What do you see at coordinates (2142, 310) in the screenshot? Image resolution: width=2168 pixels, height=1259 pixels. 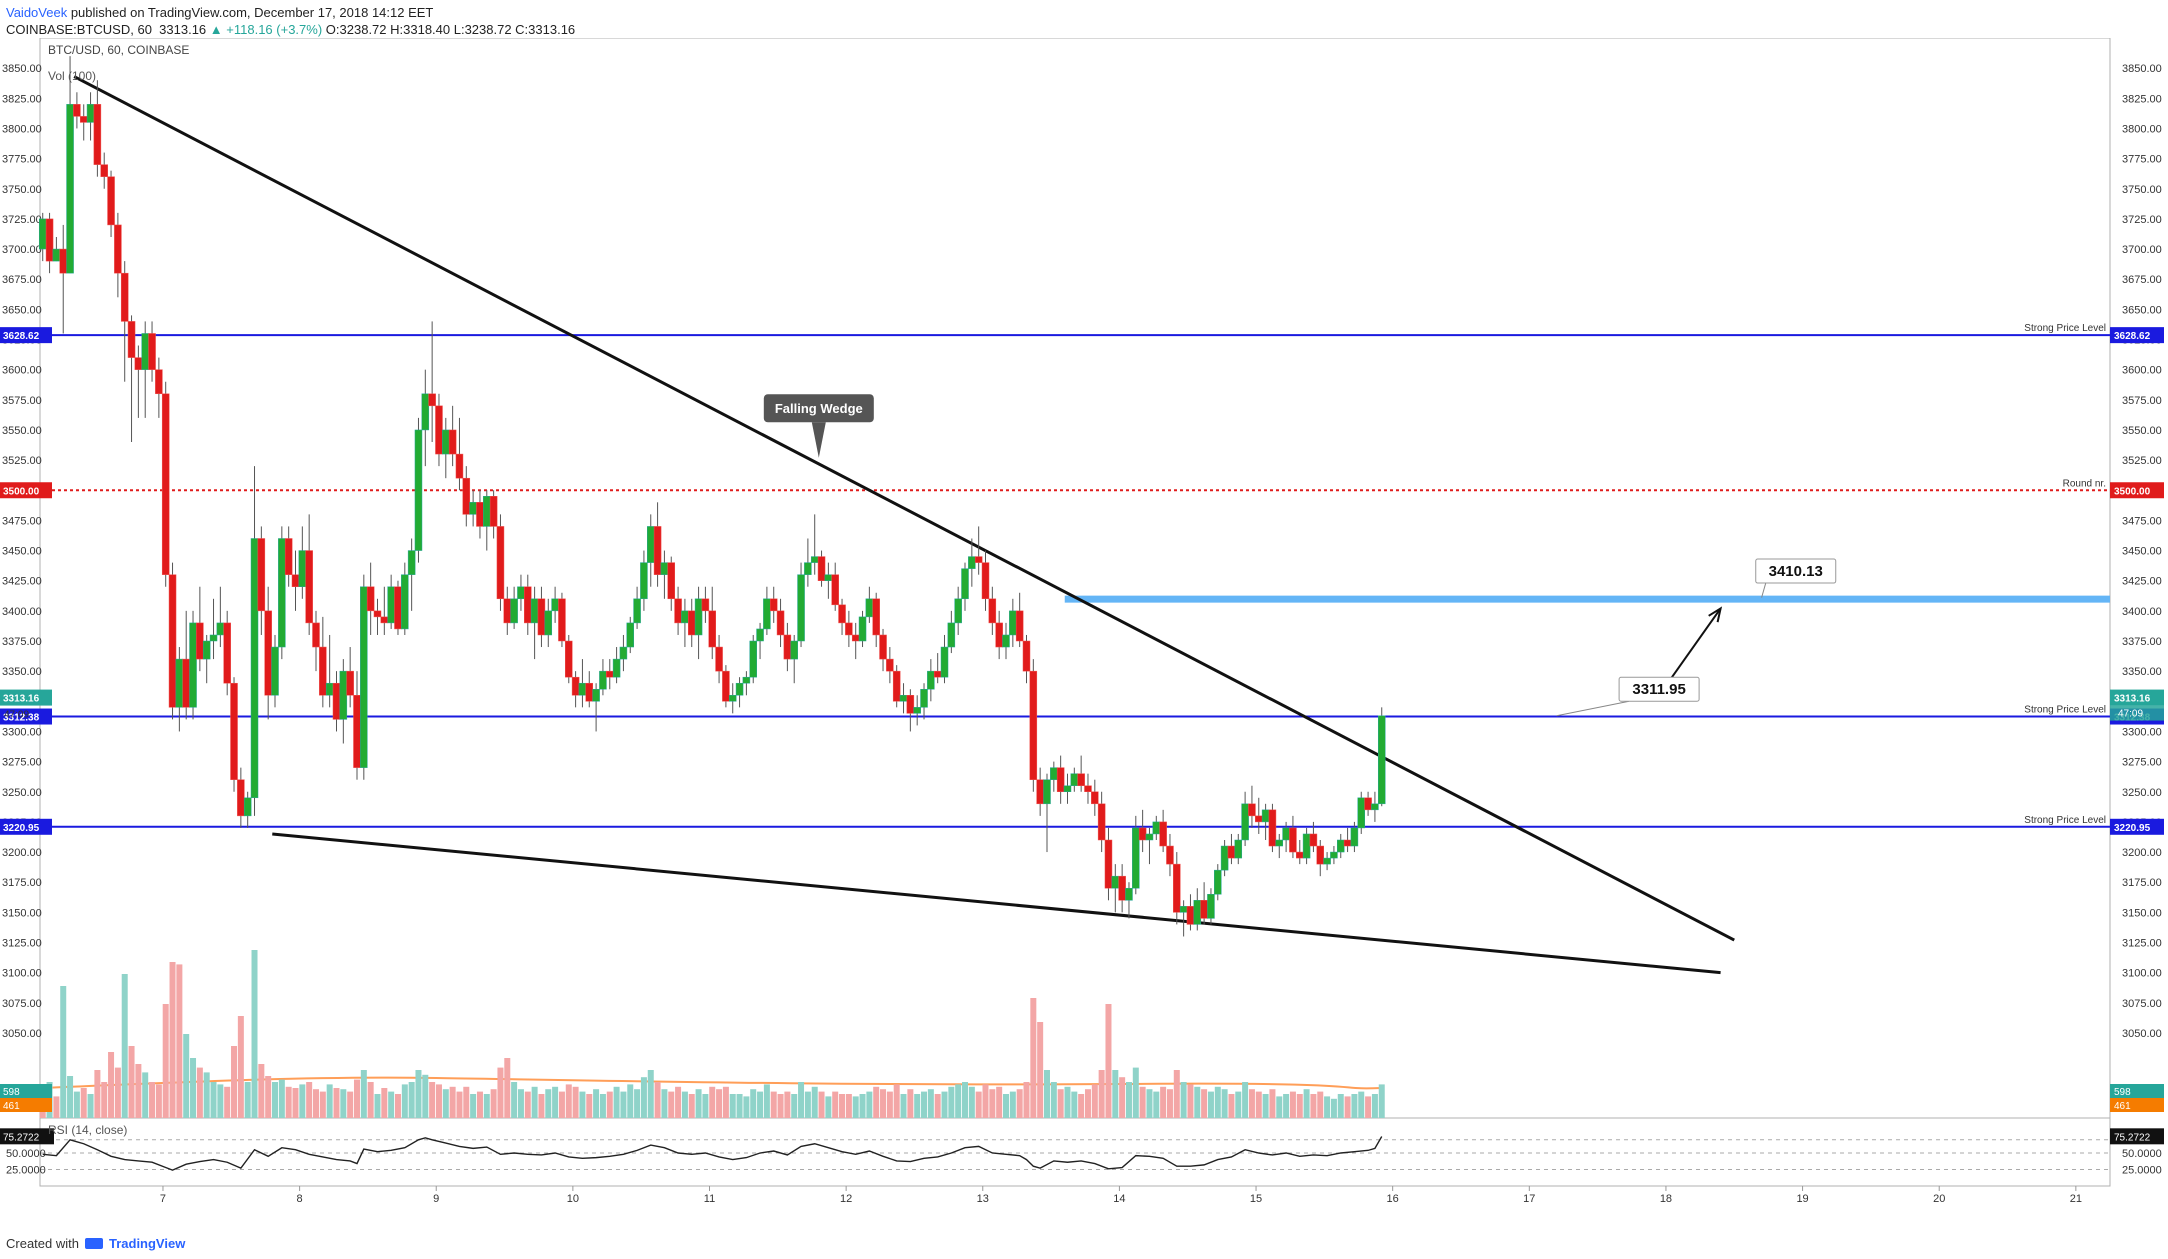 I see `y-tick-label-right: 3650.00` at bounding box center [2142, 310].